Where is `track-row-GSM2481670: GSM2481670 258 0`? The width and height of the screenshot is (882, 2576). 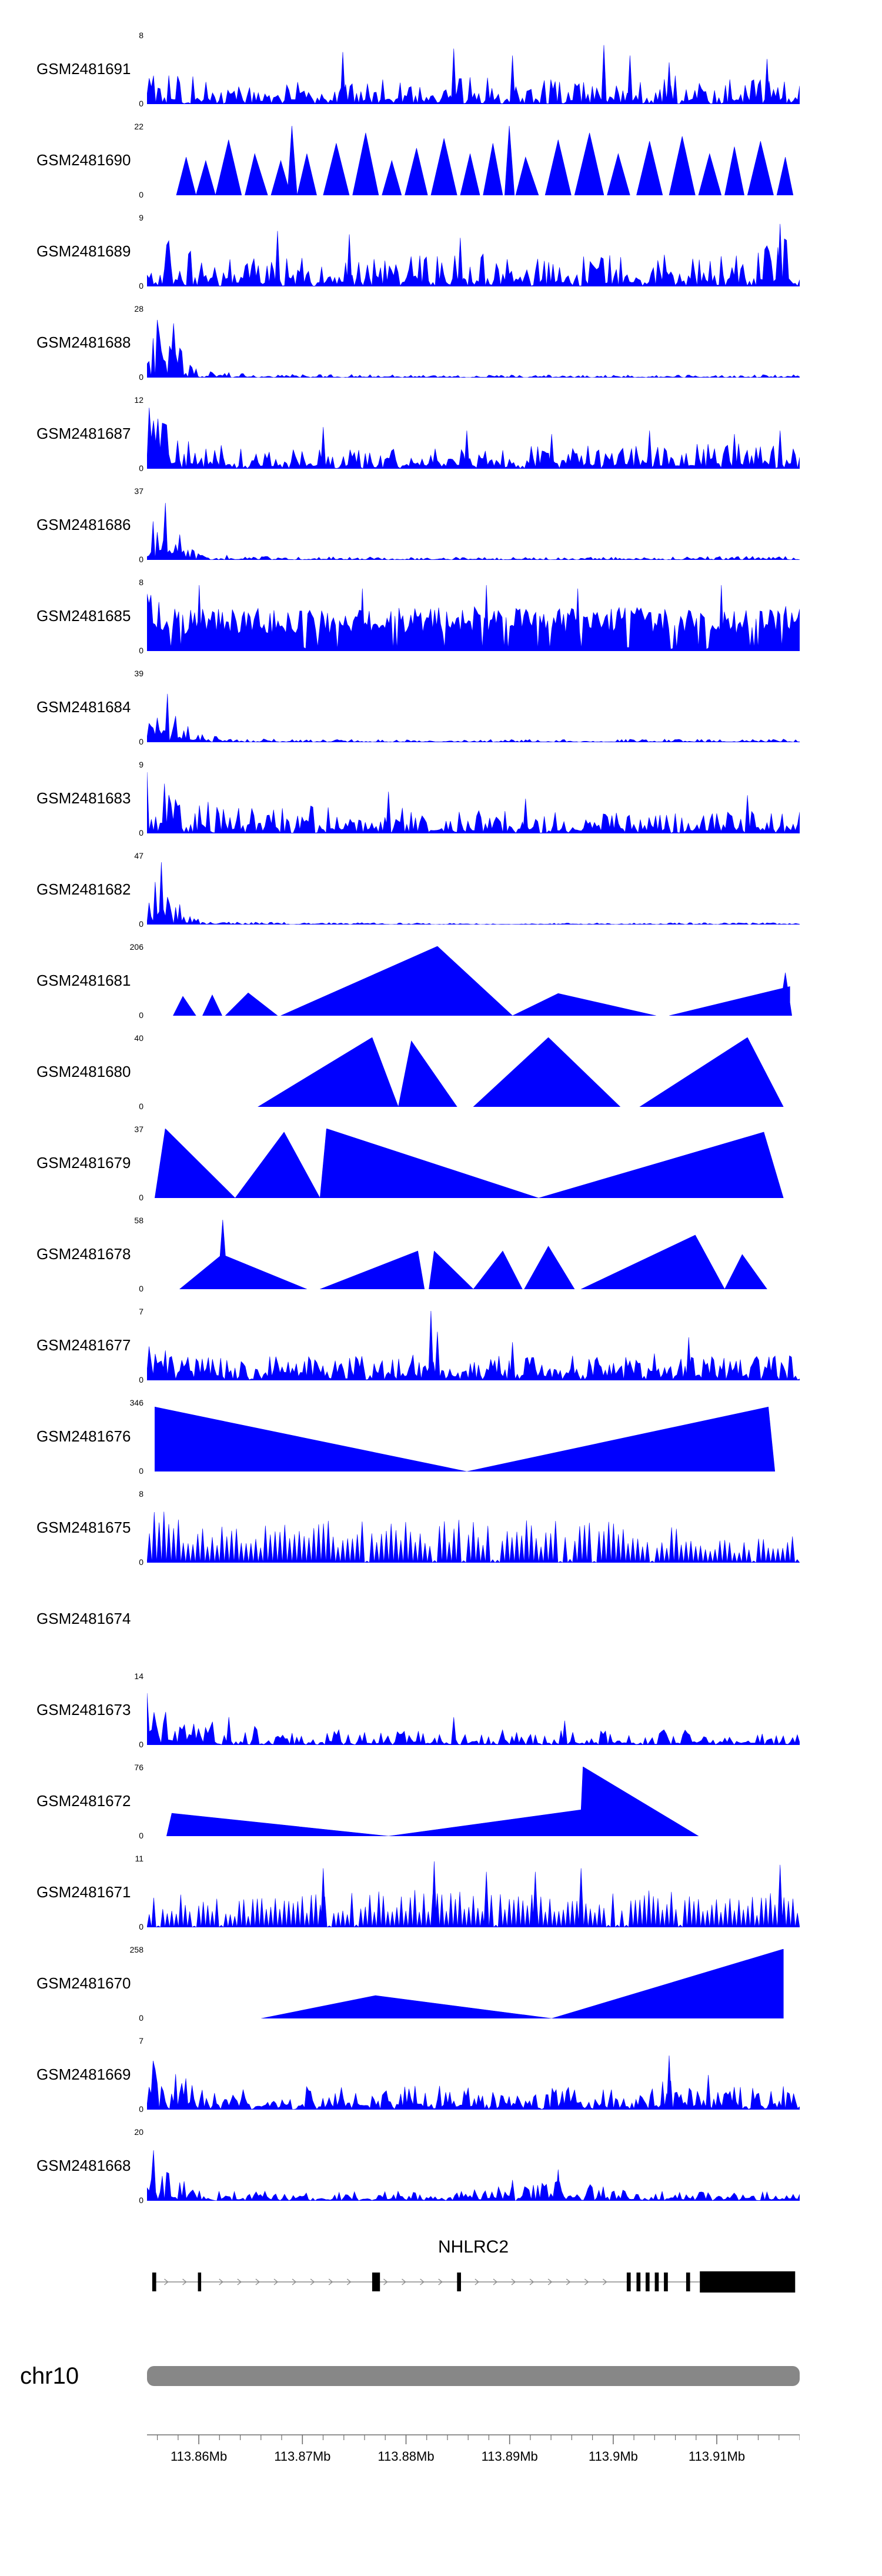 track-row-GSM2481670: GSM2481670 258 0 is located at coordinates (441, 1983).